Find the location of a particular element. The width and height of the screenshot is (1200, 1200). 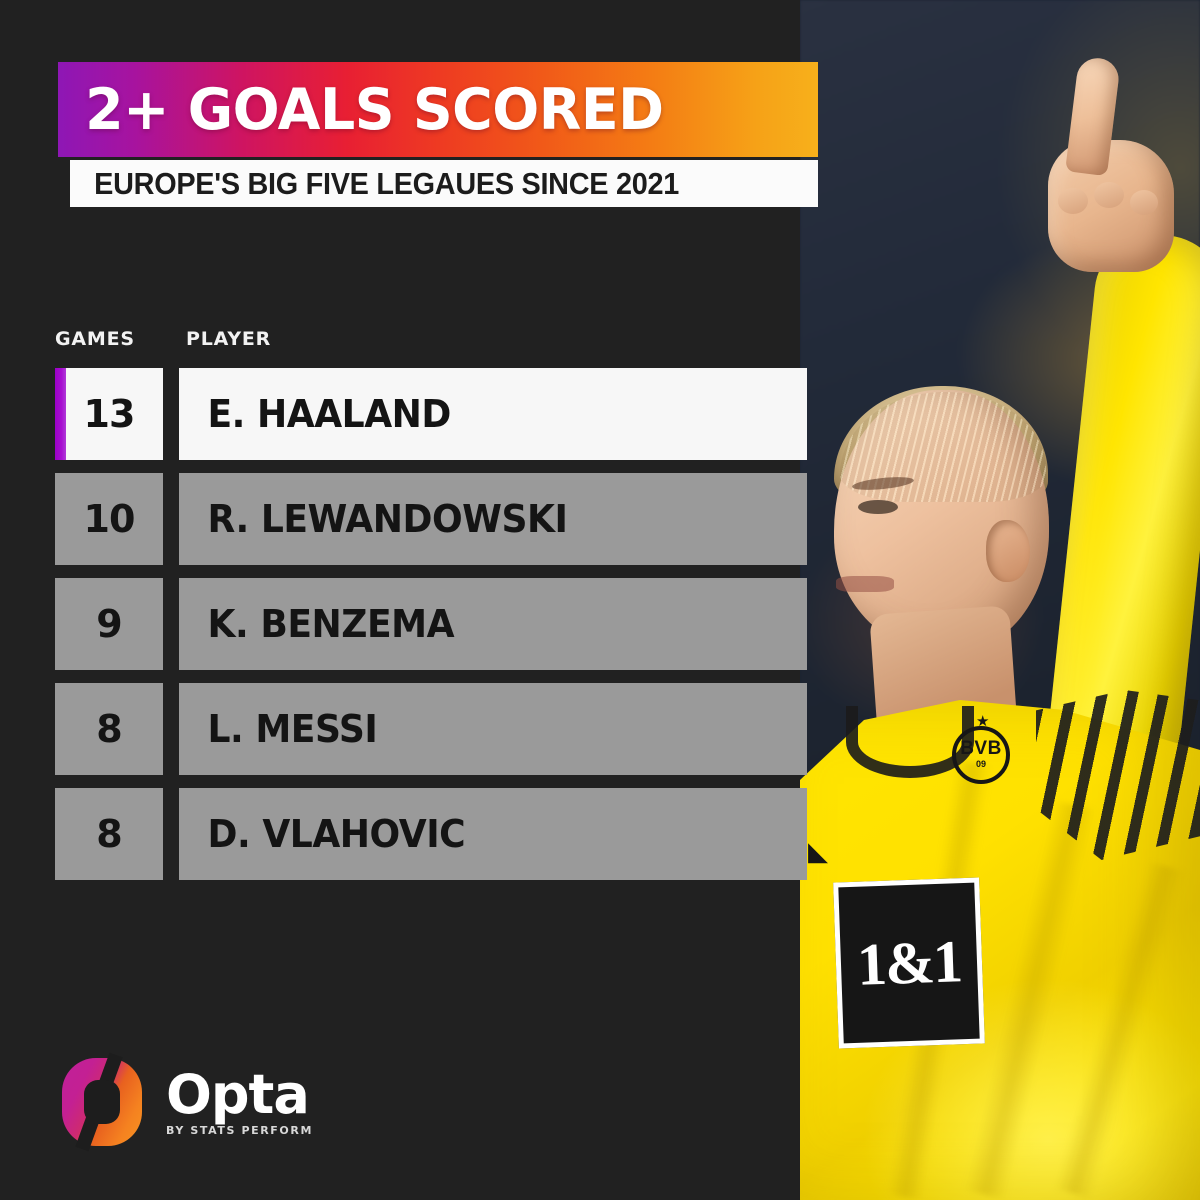

games-cell: 13 is located at coordinates (109, 414).